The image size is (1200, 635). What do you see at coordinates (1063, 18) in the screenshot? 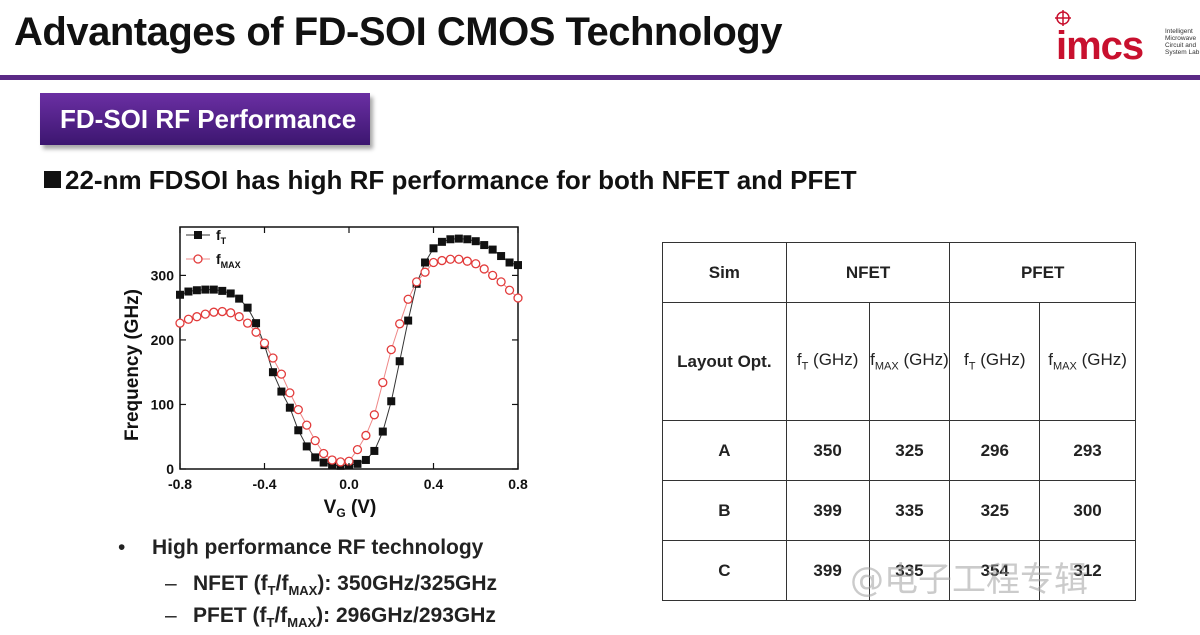
I see `crosshair-icon` at bounding box center [1063, 18].